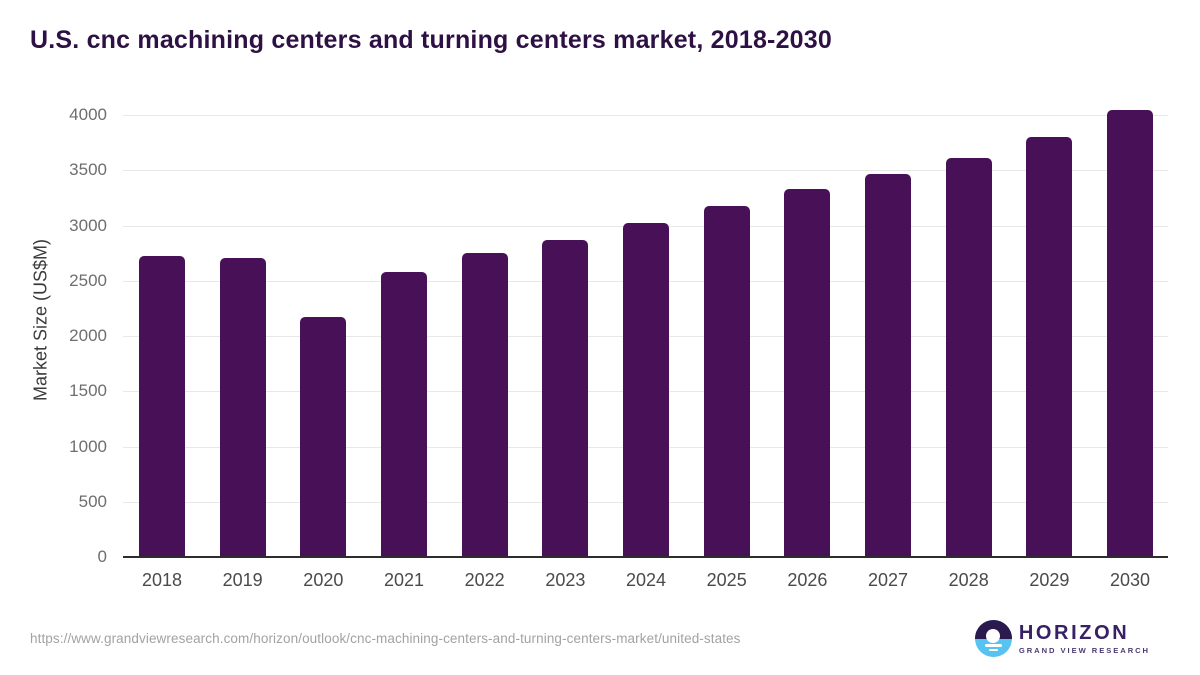 The image size is (1200, 675). I want to click on ytick-label-1500: 1500, so click(88, 391).